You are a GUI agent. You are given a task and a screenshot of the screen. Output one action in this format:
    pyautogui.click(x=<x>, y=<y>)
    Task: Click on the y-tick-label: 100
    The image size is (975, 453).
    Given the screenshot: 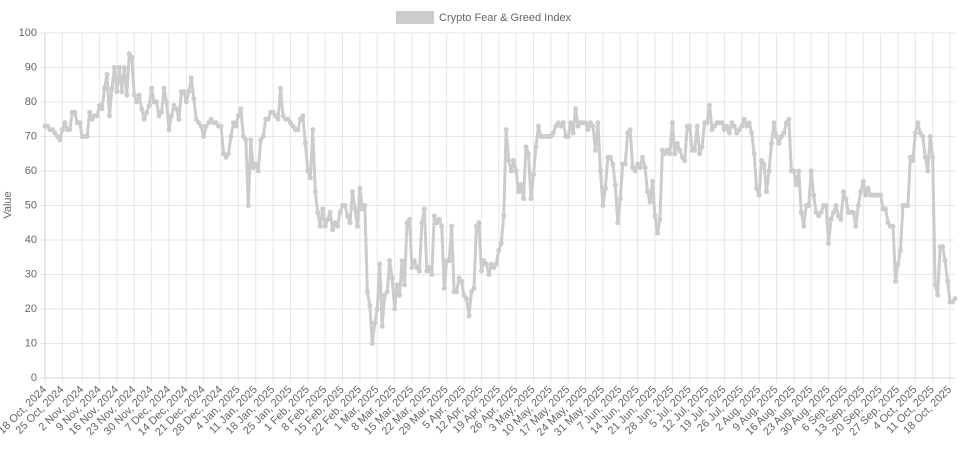 What is the action you would take?
    pyautogui.click(x=28, y=33)
    